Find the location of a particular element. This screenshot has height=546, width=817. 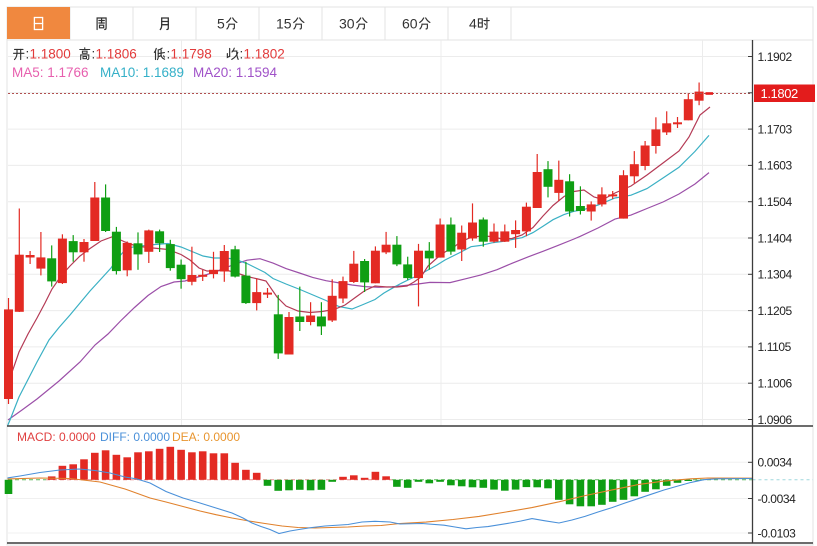

svg-text: DEA: 0.0000 is located at coordinates (206, 437).